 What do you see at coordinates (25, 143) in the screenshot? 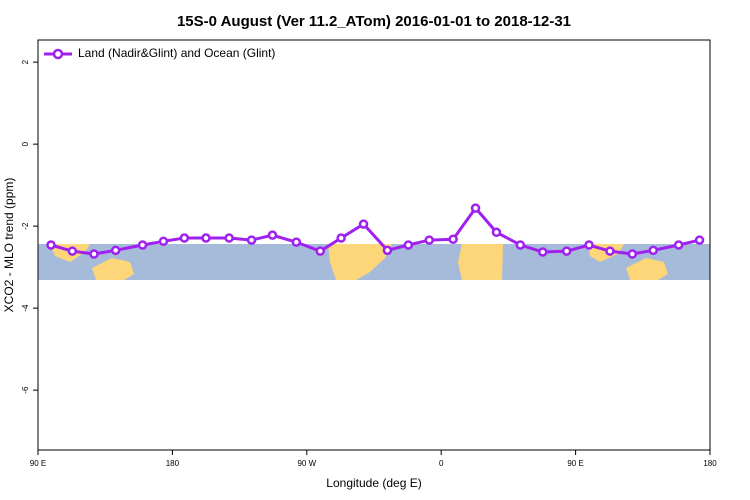
I see `y-tick-label: 0` at bounding box center [25, 143].